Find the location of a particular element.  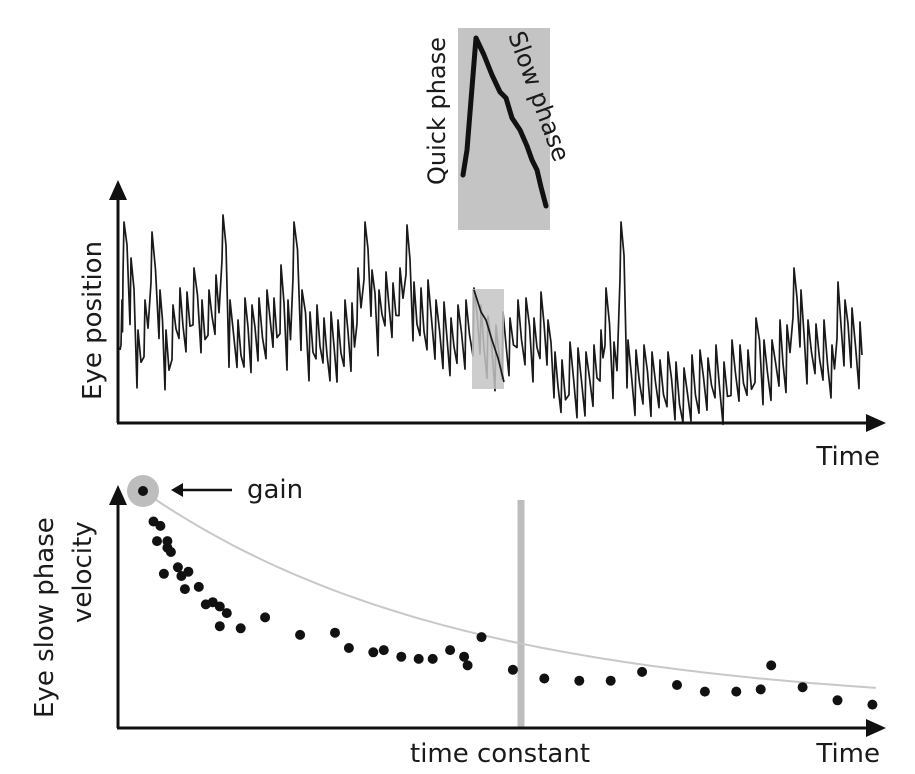

gain-label: gain is located at coordinates (275, 490).